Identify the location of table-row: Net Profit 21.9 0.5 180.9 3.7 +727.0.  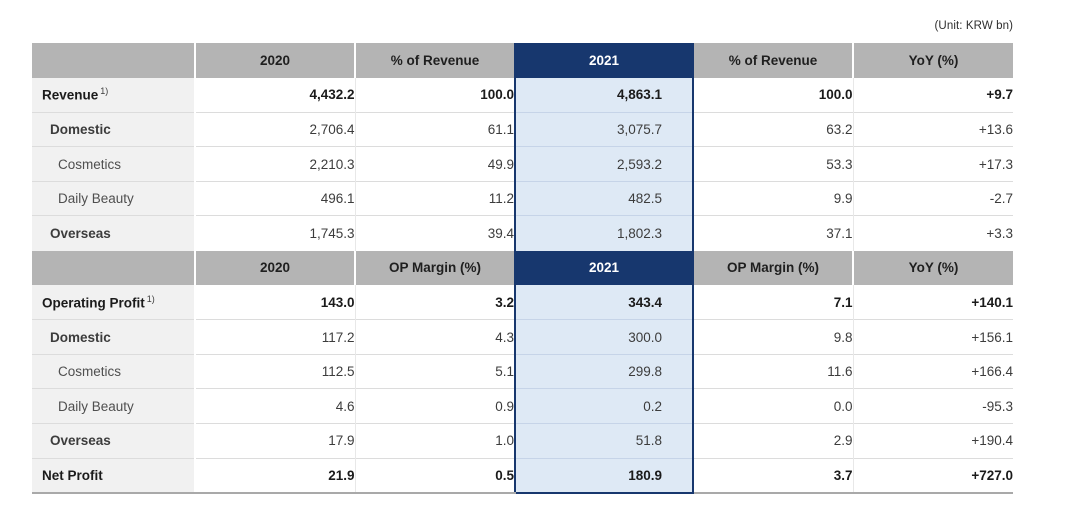
(522, 475).